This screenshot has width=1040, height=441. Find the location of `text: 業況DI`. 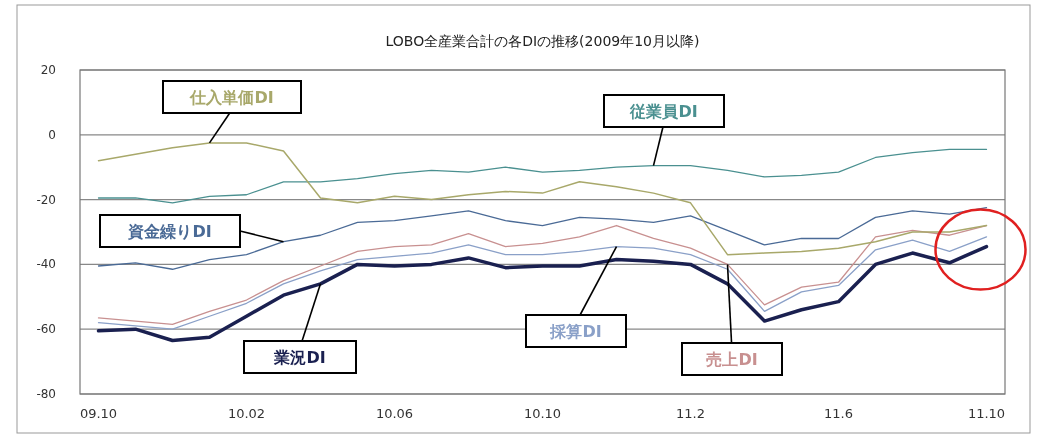

text: 業況DI is located at coordinates (299, 357).